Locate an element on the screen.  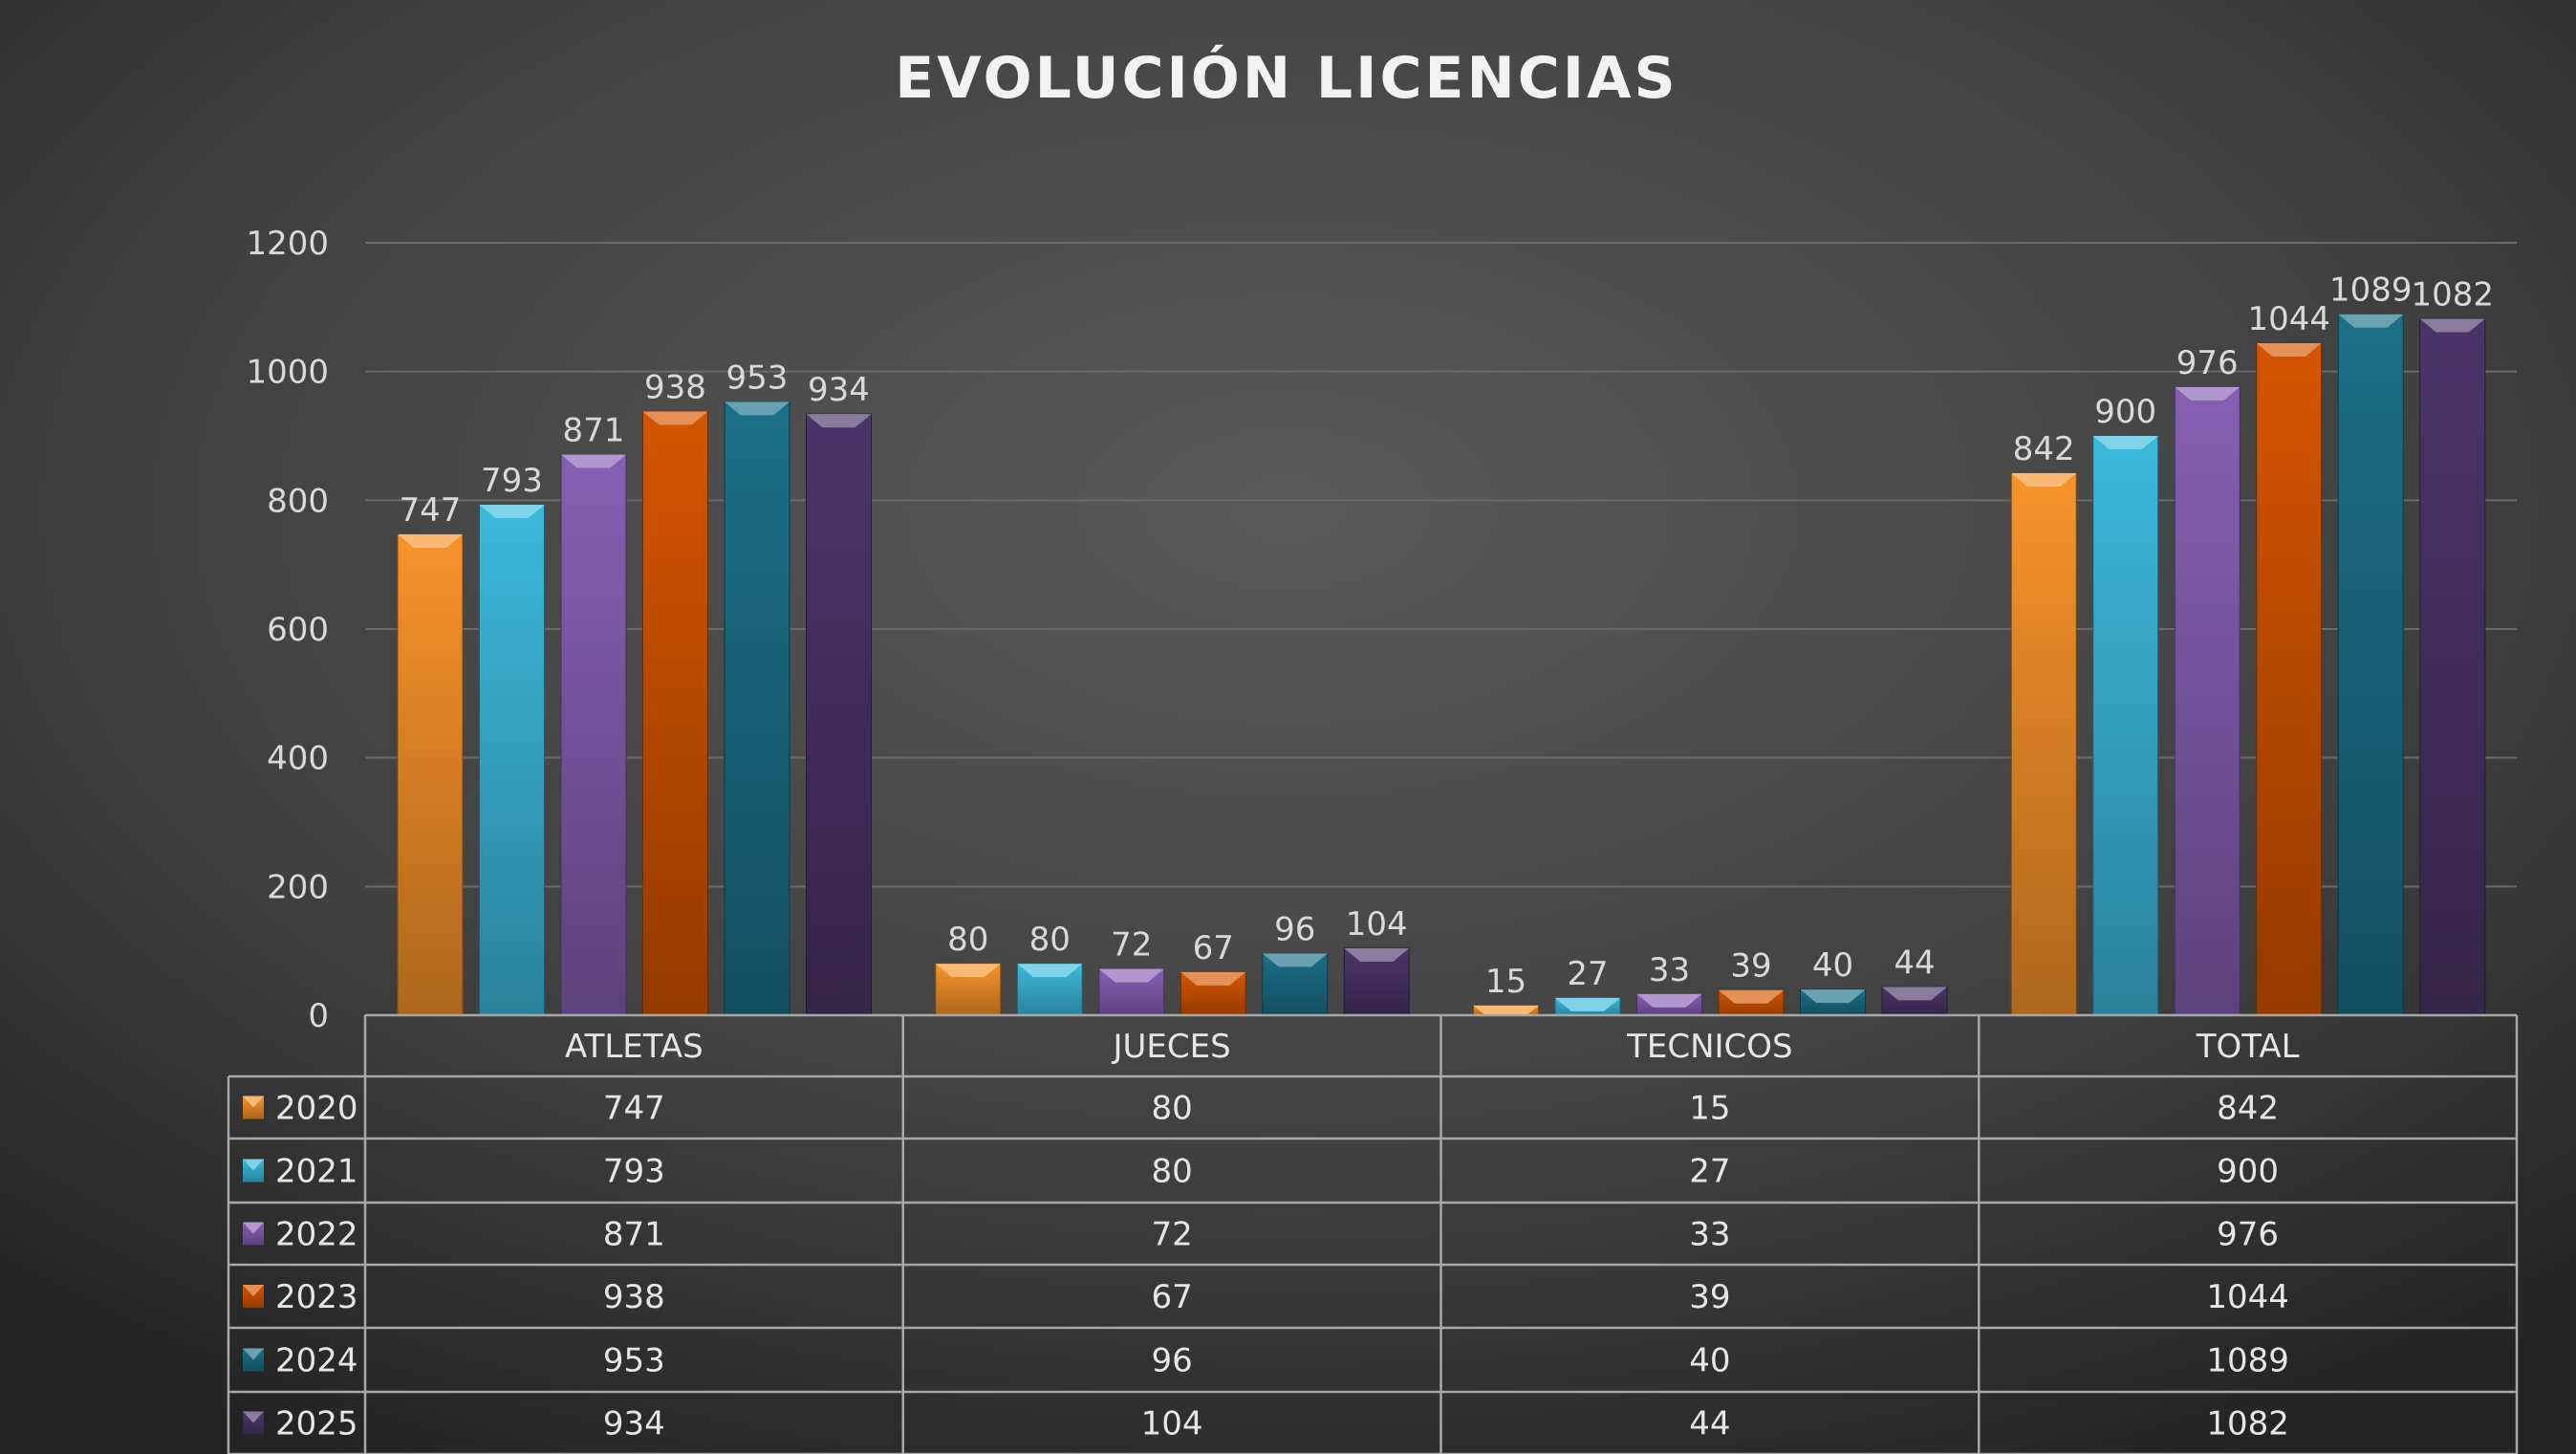
bar-2022-jueces is located at coordinates (1131, 992).